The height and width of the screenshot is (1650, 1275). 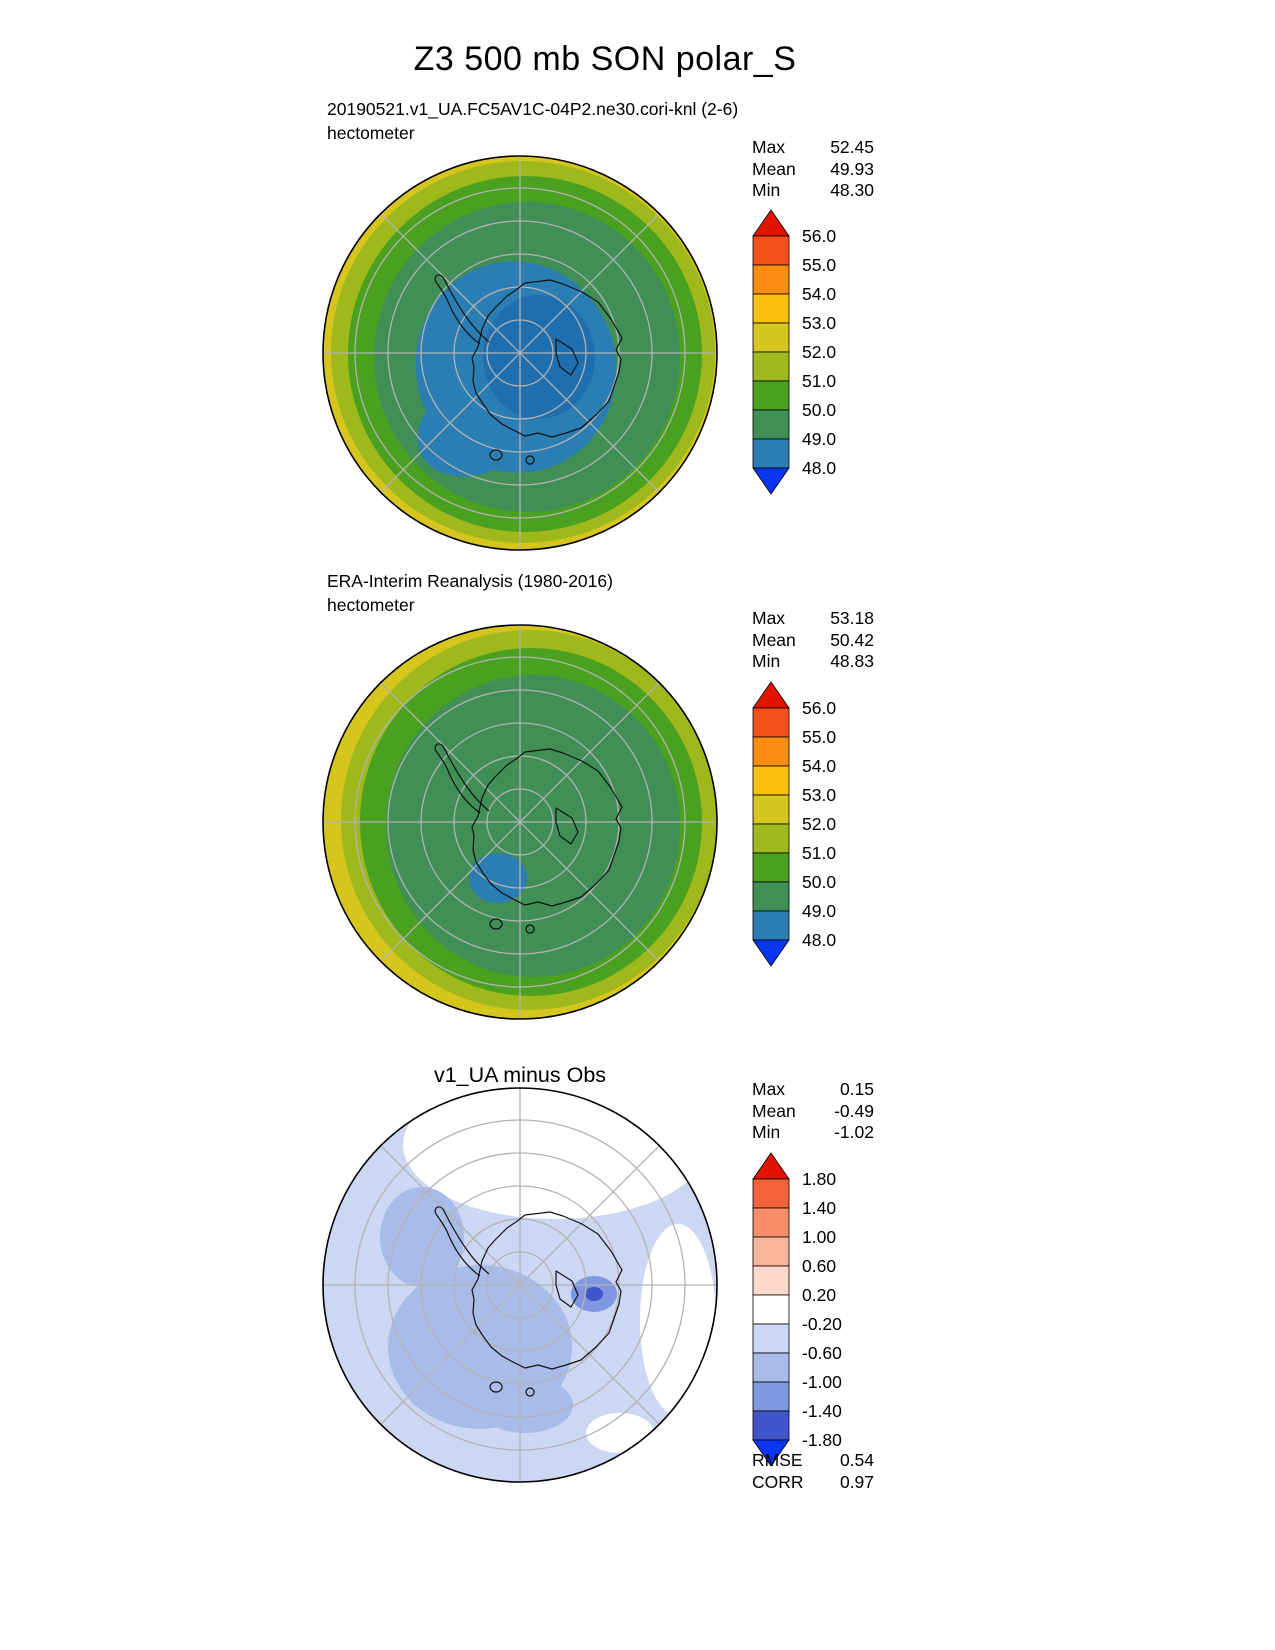 What do you see at coordinates (819, 1208) in the screenshot?
I see `colorbar-tick-label: 1.40` at bounding box center [819, 1208].